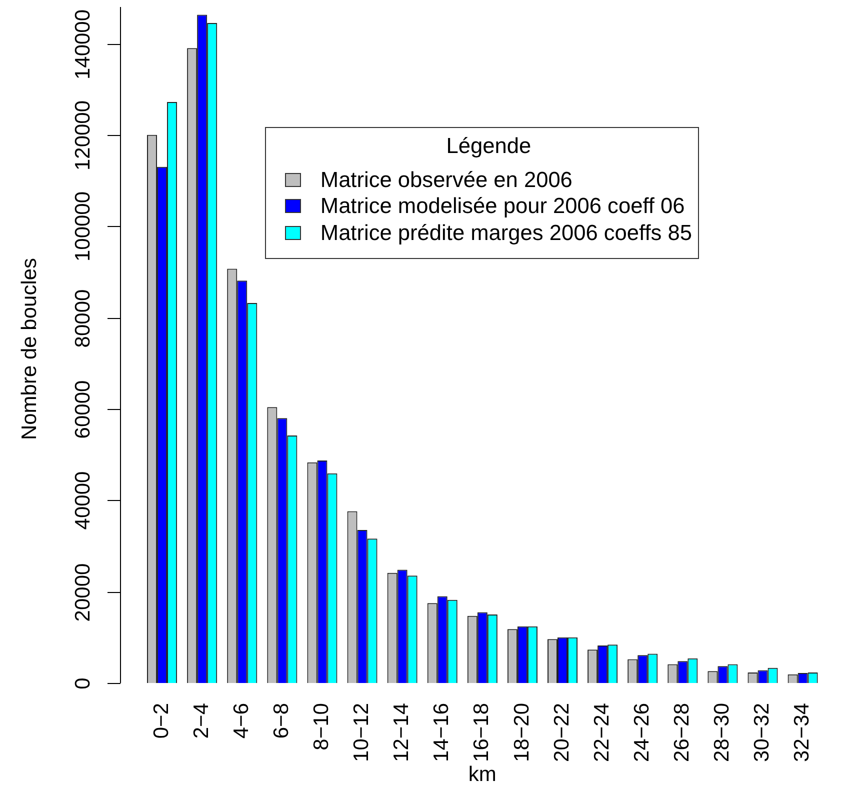  Describe the element at coordinates (82, 684) in the screenshot. I see `y-tick-label: 0` at that location.